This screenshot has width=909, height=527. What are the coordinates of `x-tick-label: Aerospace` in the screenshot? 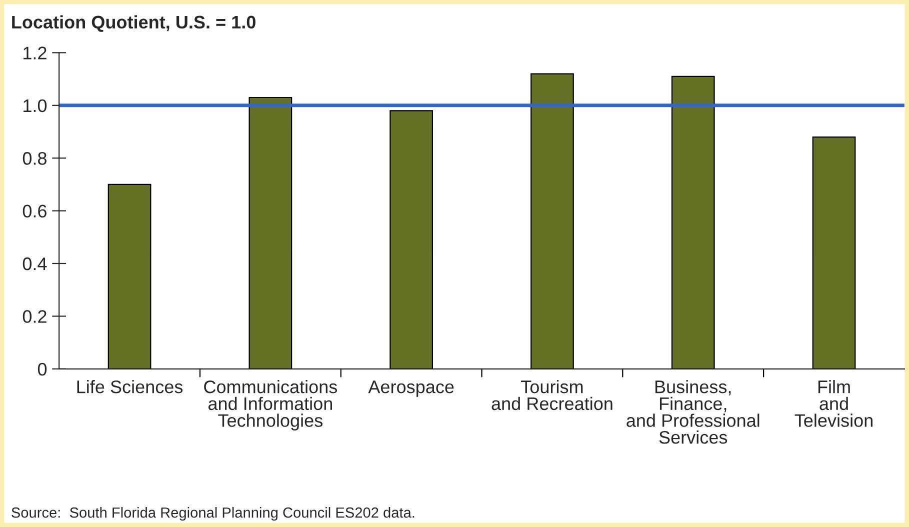 It's located at (411, 388).